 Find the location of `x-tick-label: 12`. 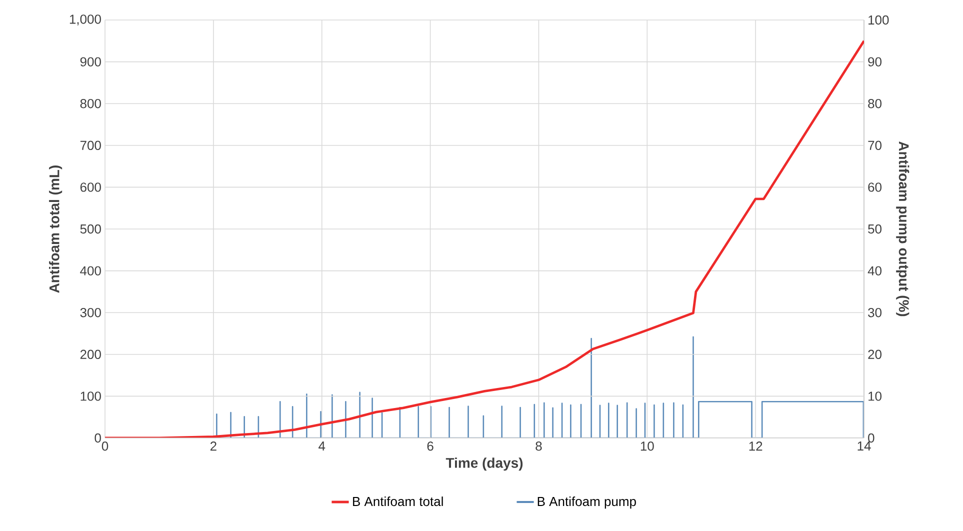

x-tick-label: 12 is located at coordinates (755, 446).